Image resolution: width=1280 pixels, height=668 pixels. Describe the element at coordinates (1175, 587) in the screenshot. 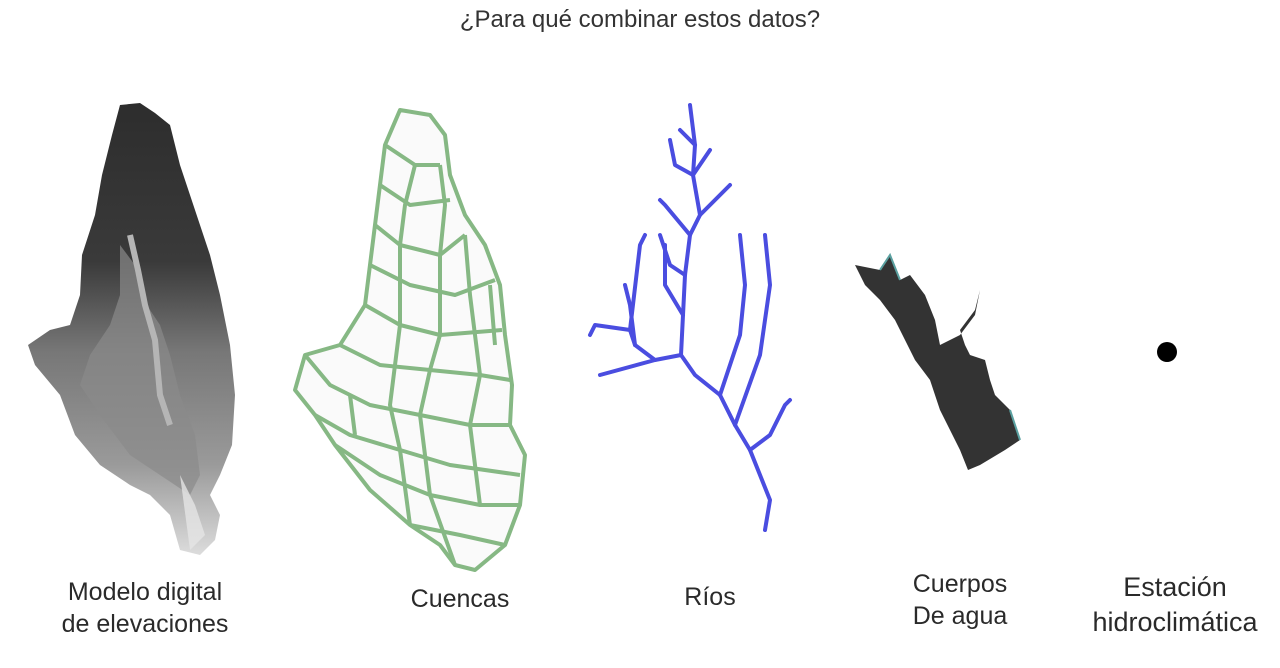

I see `caption-estacion-line1: Estación` at that location.